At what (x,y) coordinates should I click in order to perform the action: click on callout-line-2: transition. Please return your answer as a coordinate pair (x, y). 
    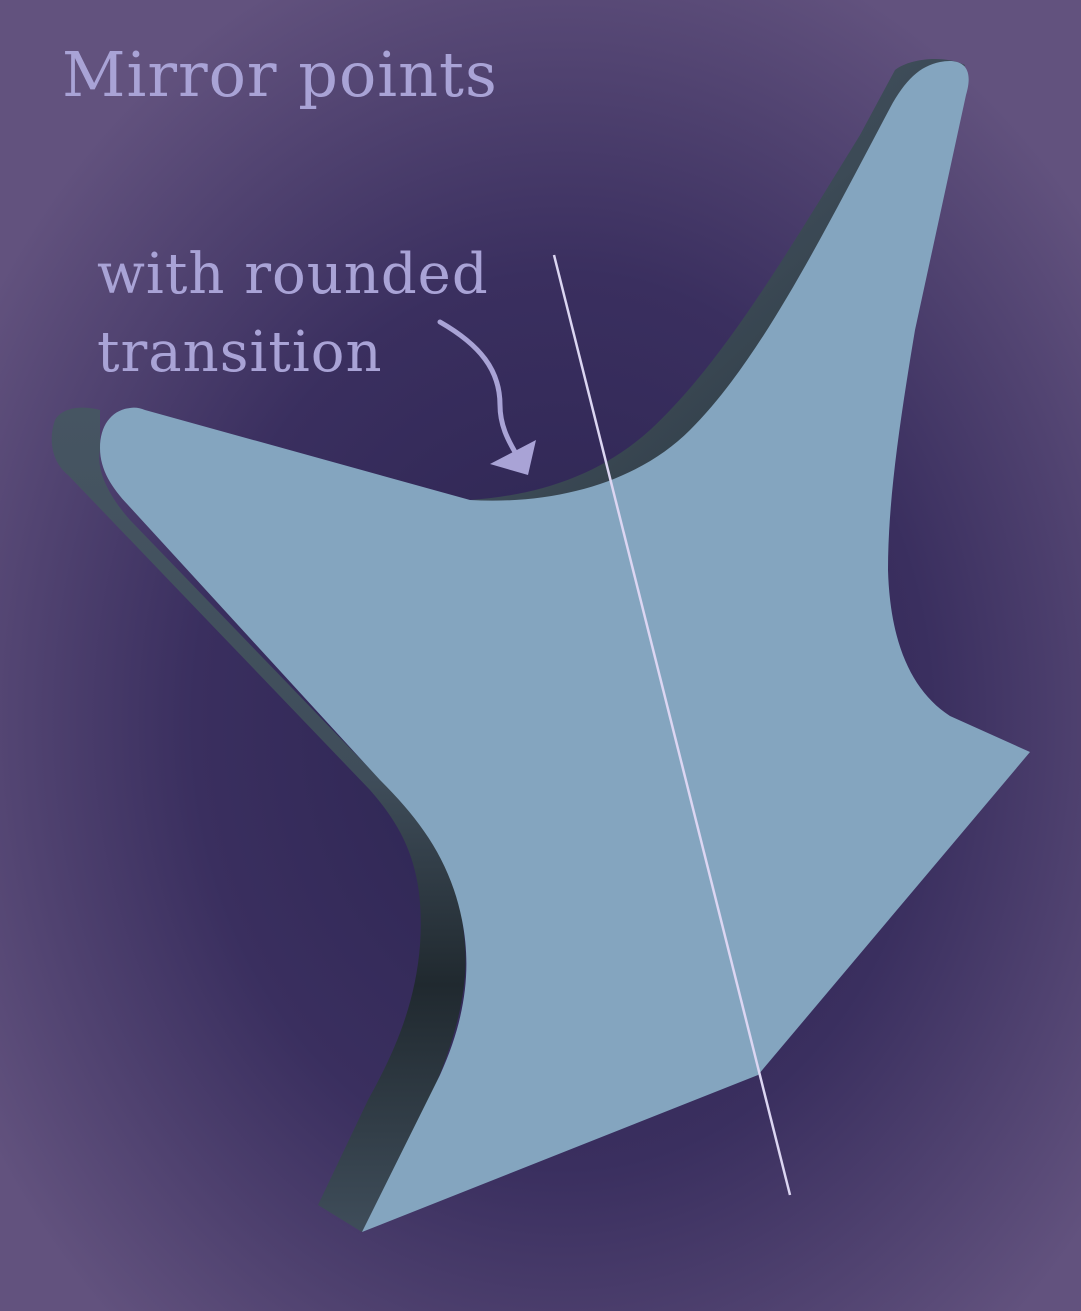
    Looking at the image, I should click on (240, 352).